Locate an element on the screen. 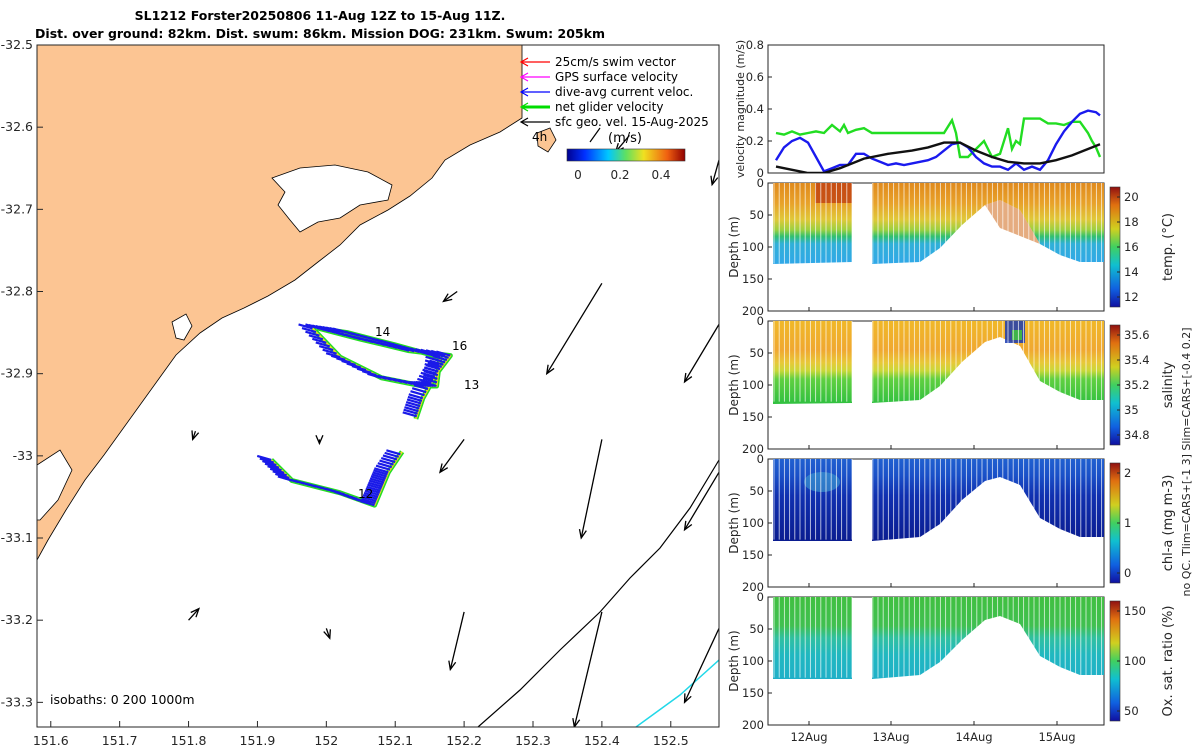 The image size is (1200, 750). velocity-tick-label: 0.8 is located at coordinates (755, 45).